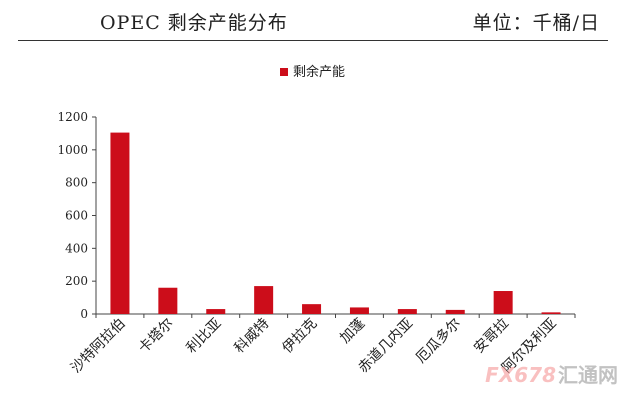 The height and width of the screenshot is (400, 640). I want to click on watermark: FX678 汇通网, so click(551, 373).